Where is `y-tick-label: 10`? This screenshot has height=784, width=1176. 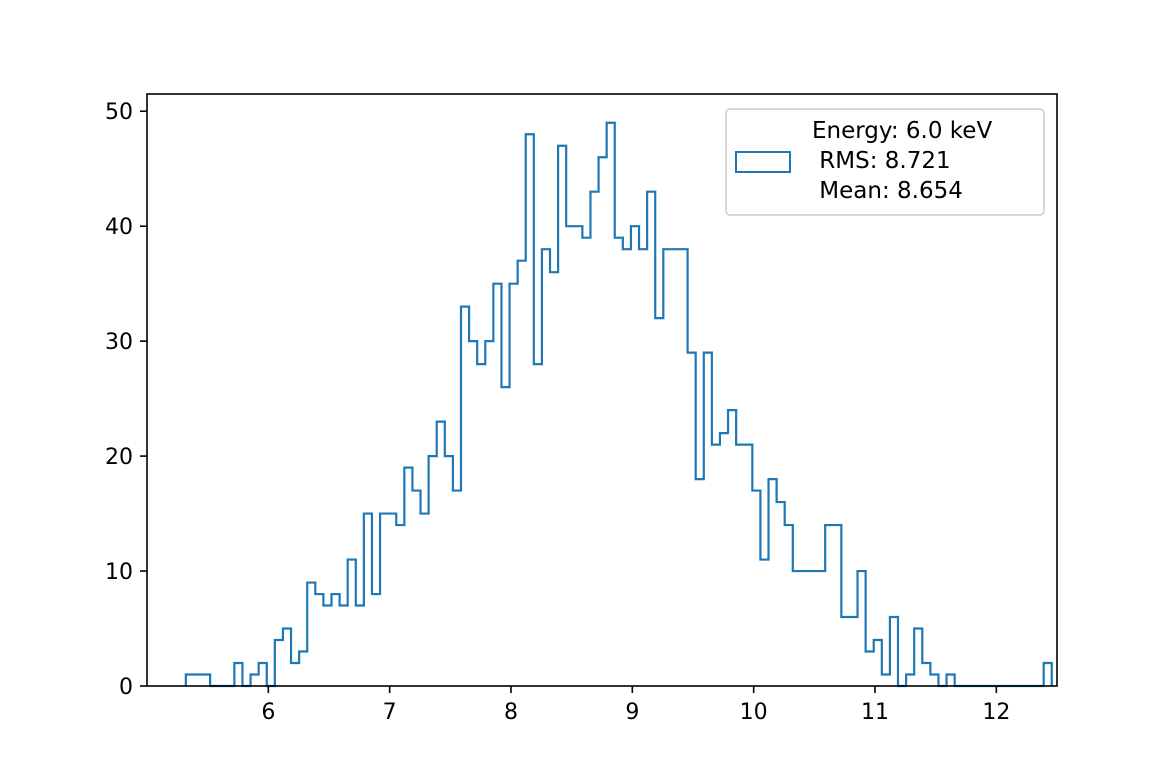
y-tick-label: 10 is located at coordinates (119, 572).